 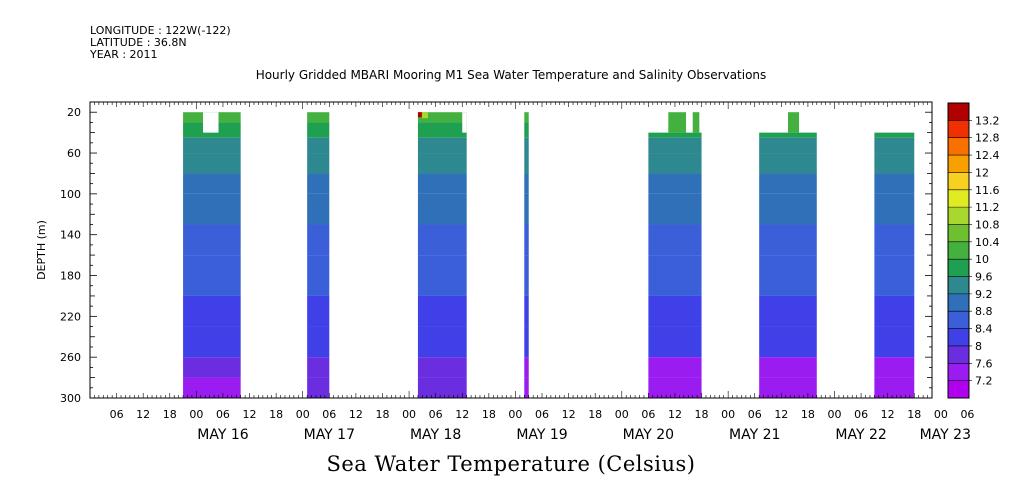 What do you see at coordinates (984, 363) in the screenshot?
I see `colorbar-tick-label: 7.6` at bounding box center [984, 363].